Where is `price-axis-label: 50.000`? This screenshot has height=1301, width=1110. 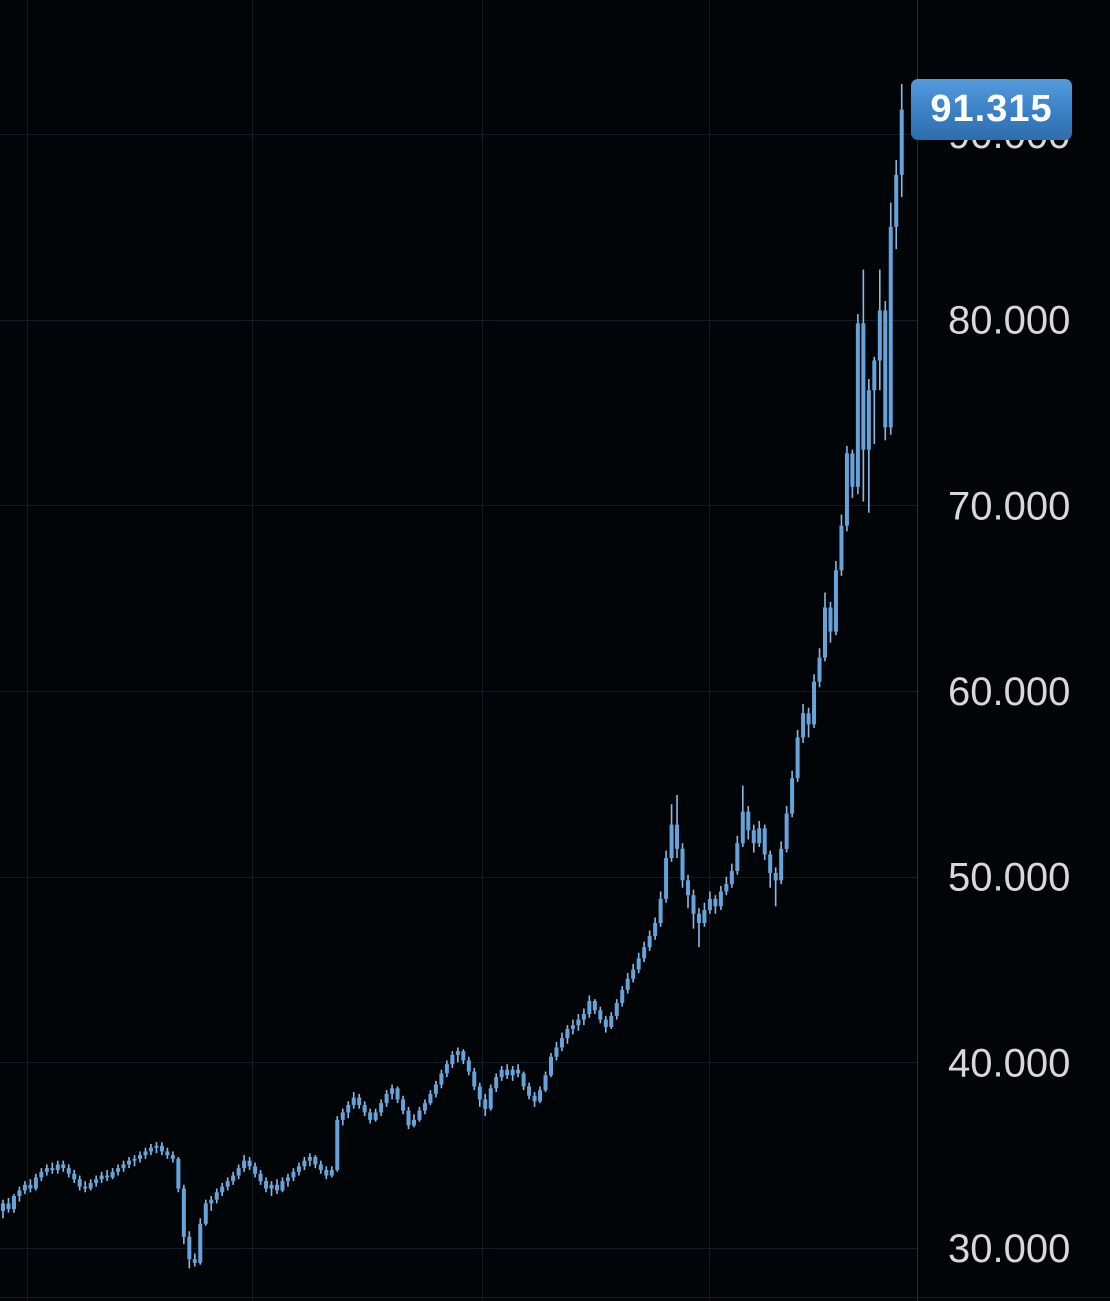
price-axis-label: 50.000 is located at coordinates (1009, 878).